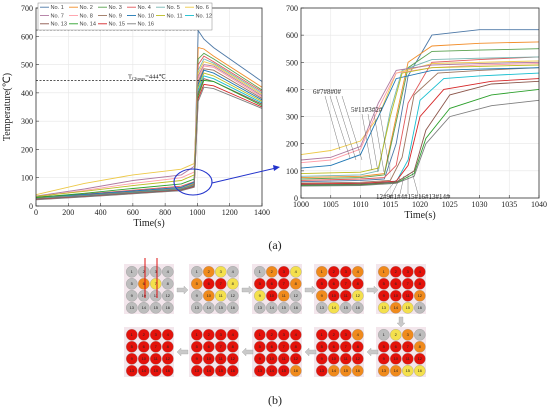 Image resolution: width=550 pixels, height=411 pixels. I want to click on flow-arrow, so click(182, 290).